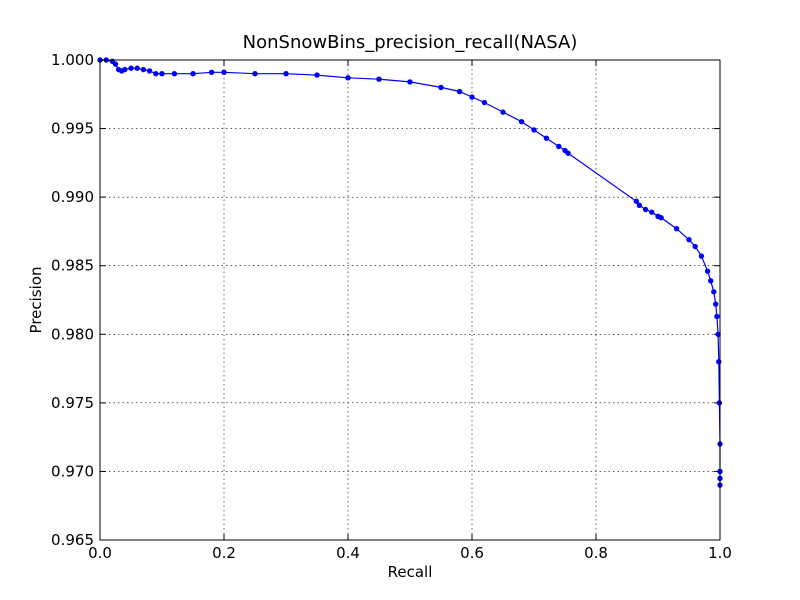 The height and width of the screenshot is (600, 800). Describe the element at coordinates (72, 403) in the screenshot. I see `y-tick-label: 0.975` at that location.